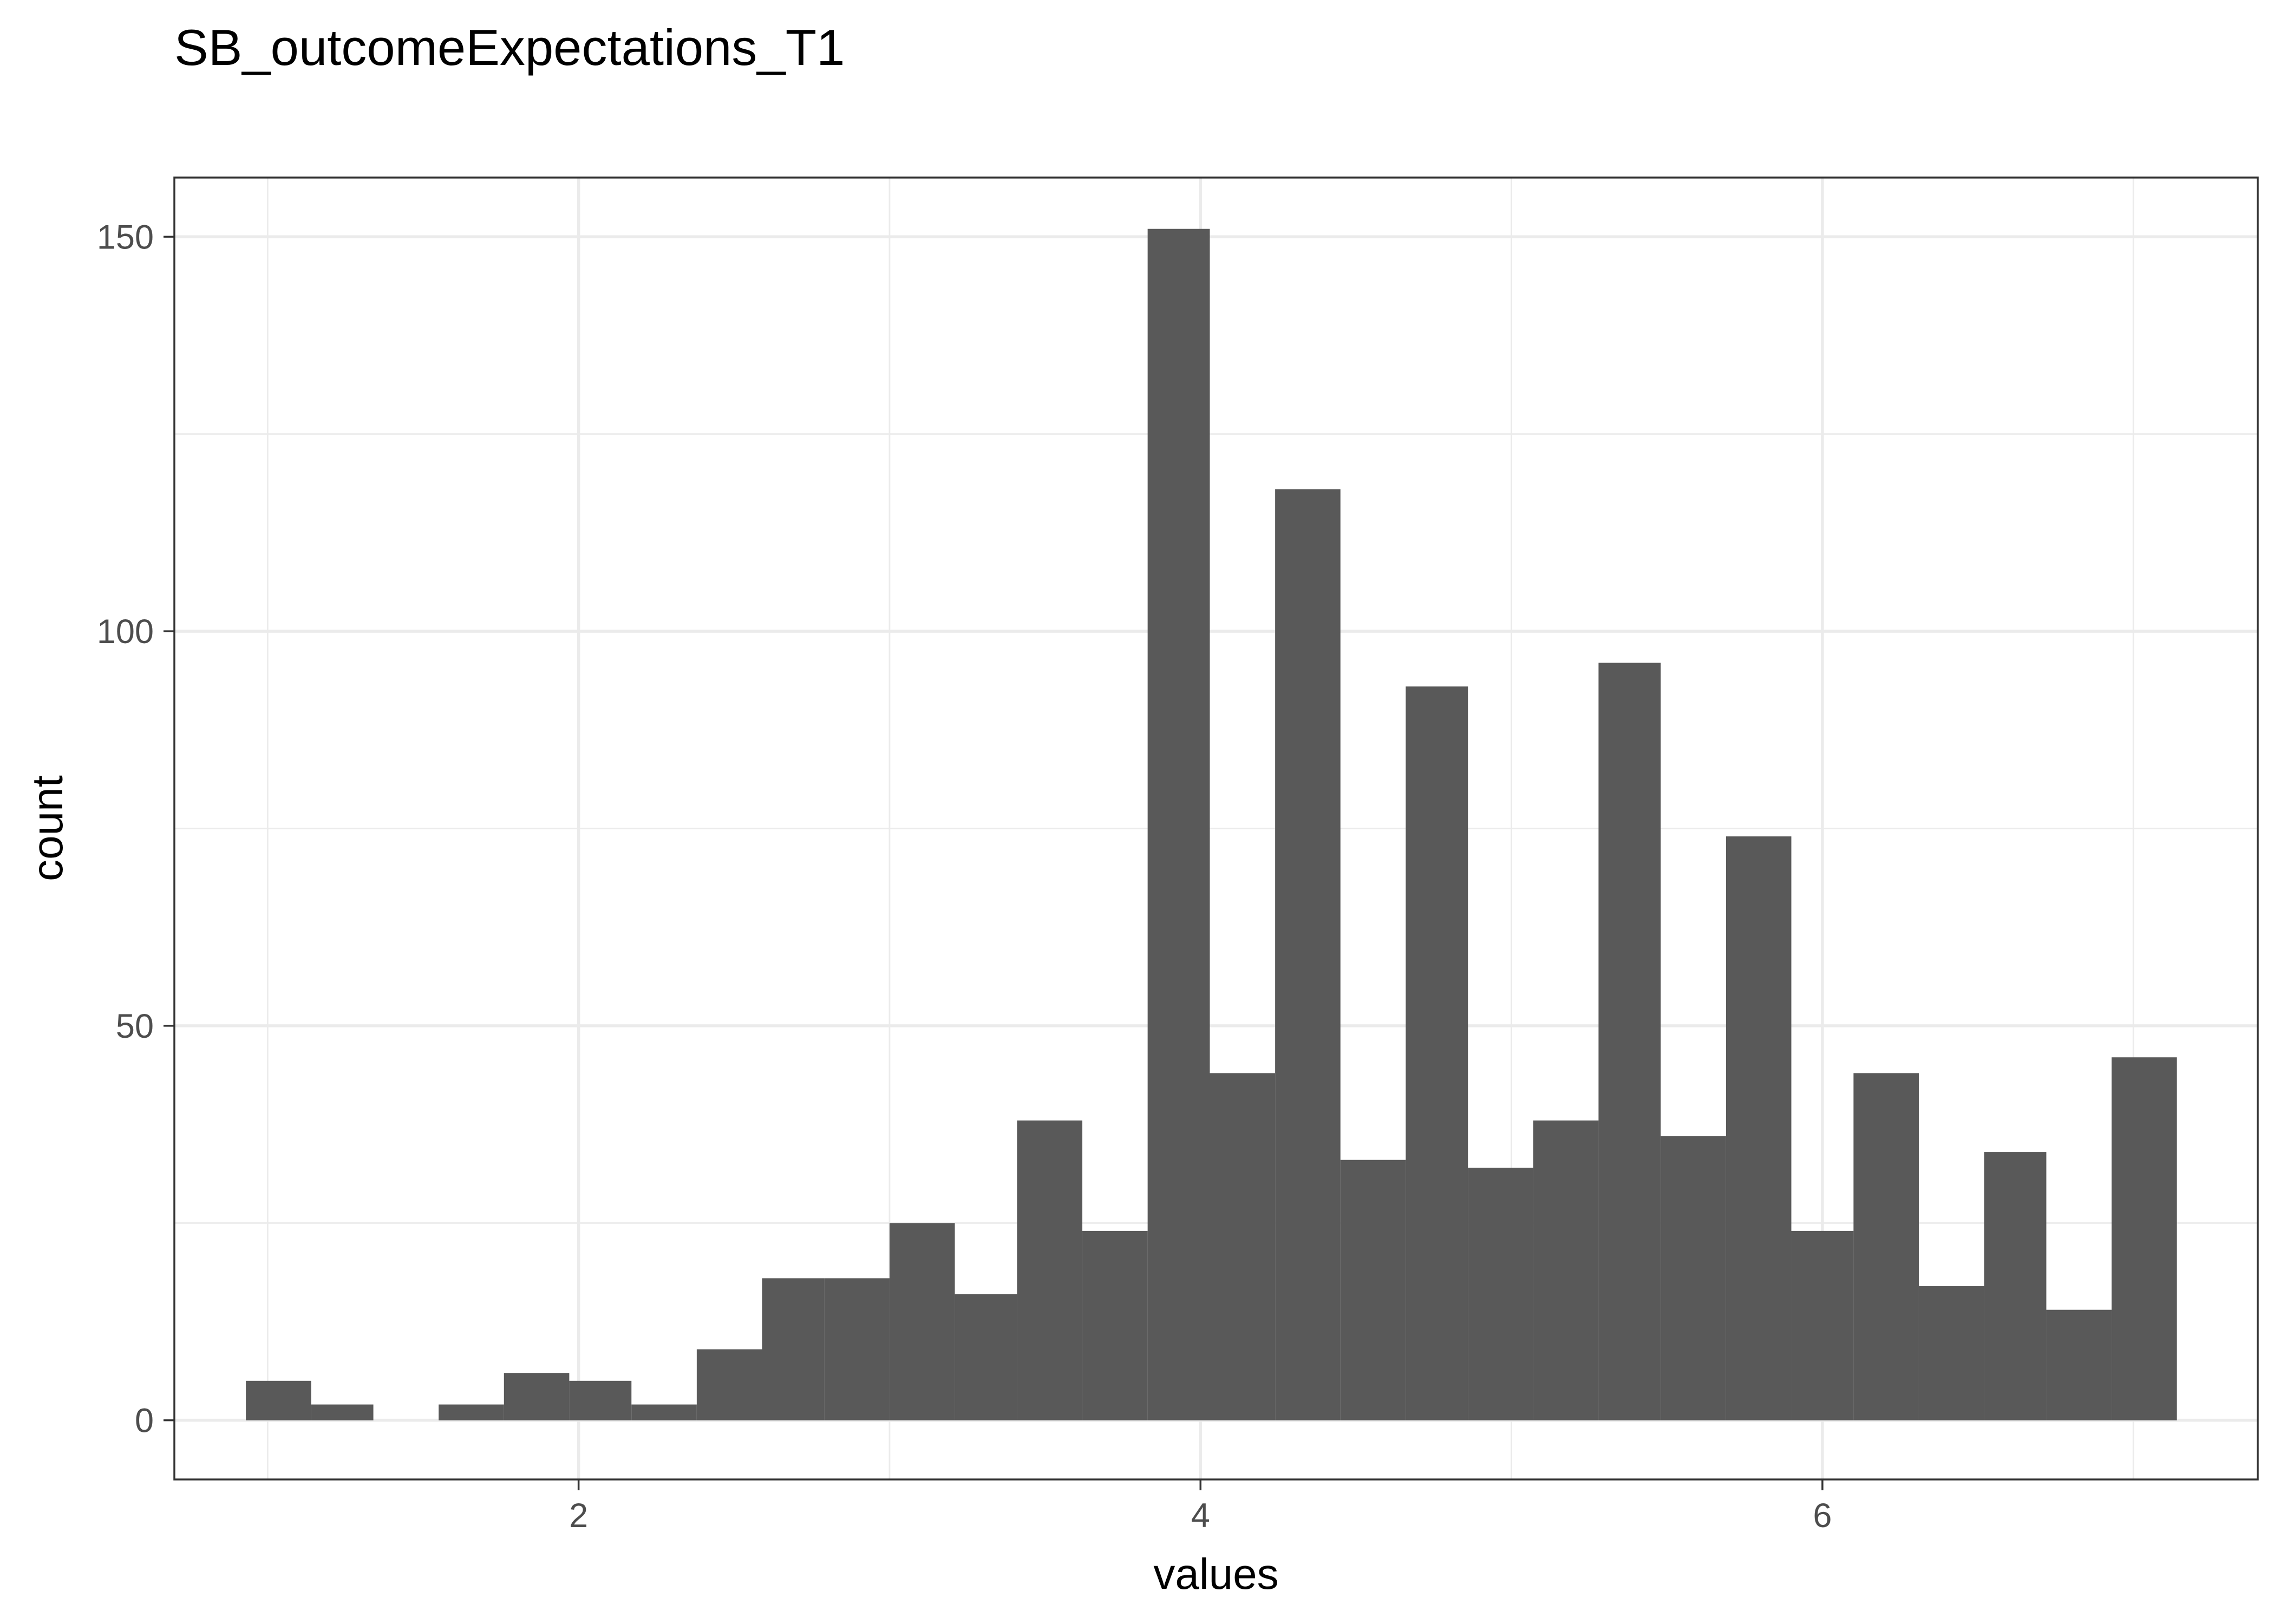 This screenshot has height=1624, width=2274. What do you see at coordinates (1201, 1516) in the screenshot?
I see `x-tick-label: 4` at bounding box center [1201, 1516].